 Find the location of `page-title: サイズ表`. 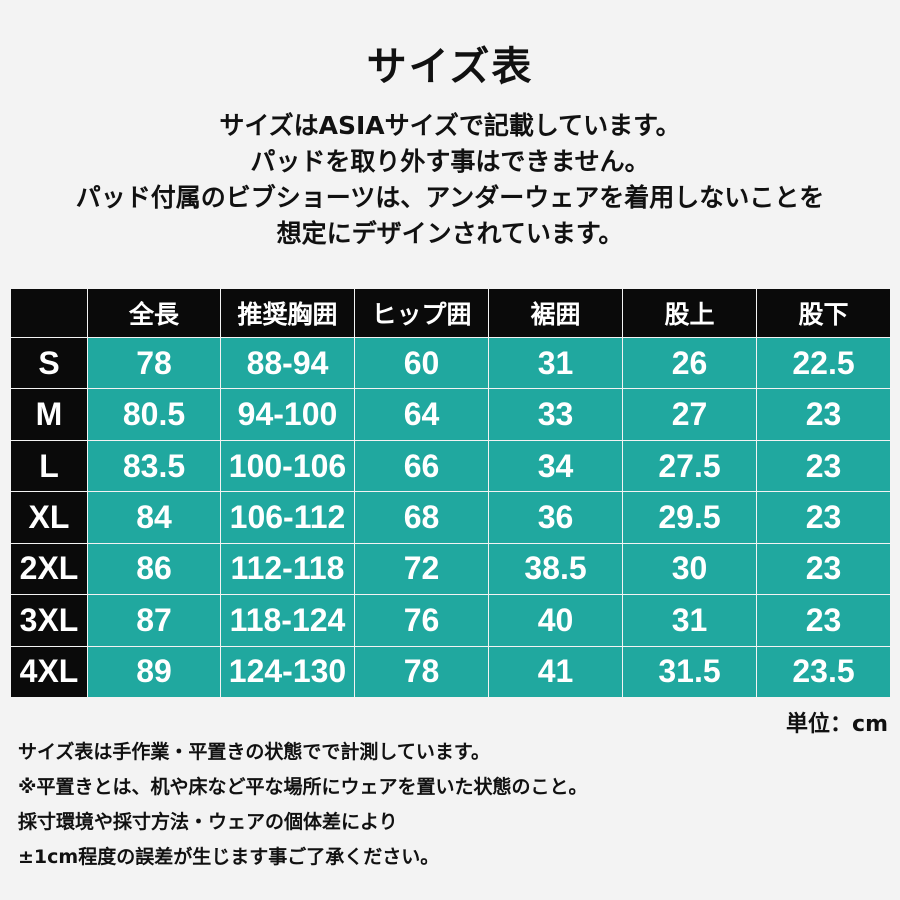

page-title: サイズ表 is located at coordinates (450, 67).